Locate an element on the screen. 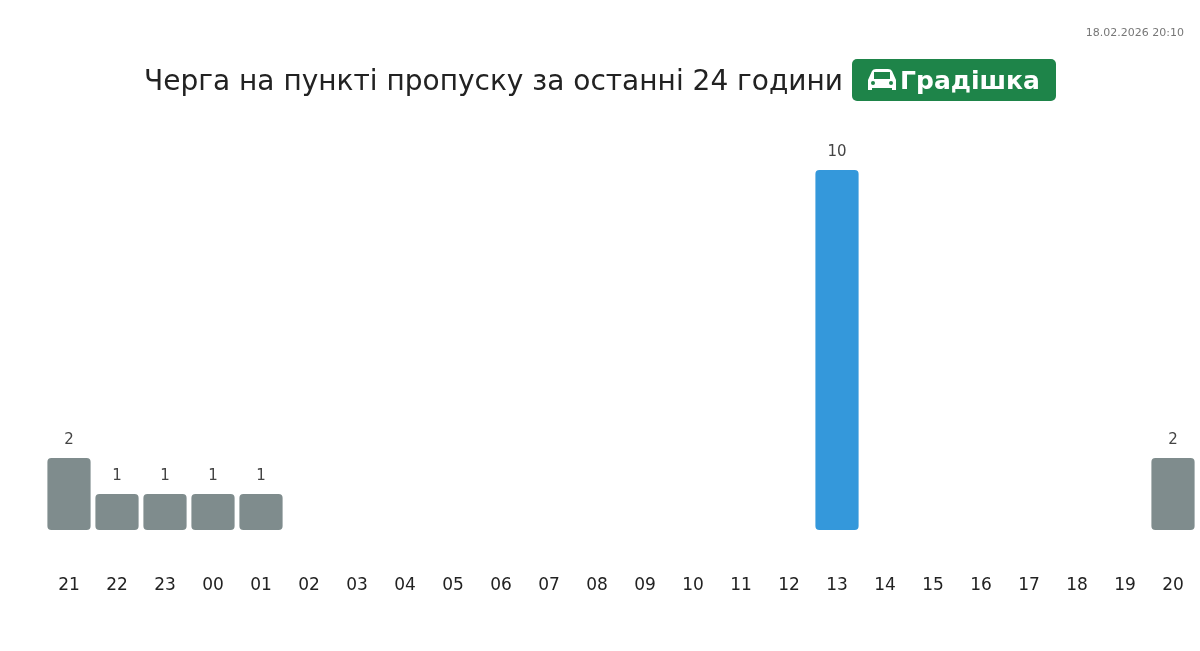 The height and width of the screenshot is (651, 1200). data-label: 10 is located at coordinates (837, 151).